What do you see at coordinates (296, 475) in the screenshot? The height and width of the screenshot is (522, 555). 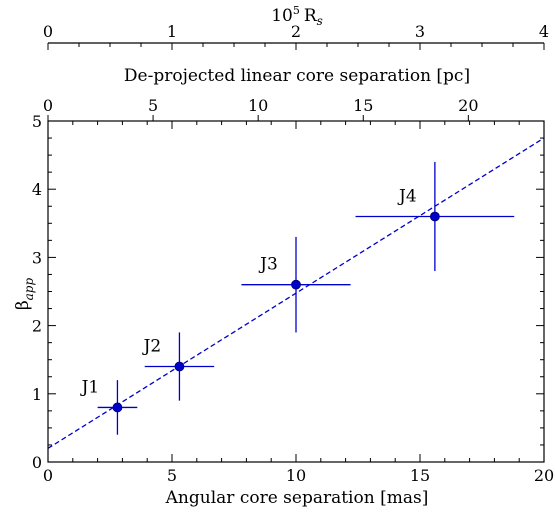 I see `x-tick-label: 10` at bounding box center [296, 475].